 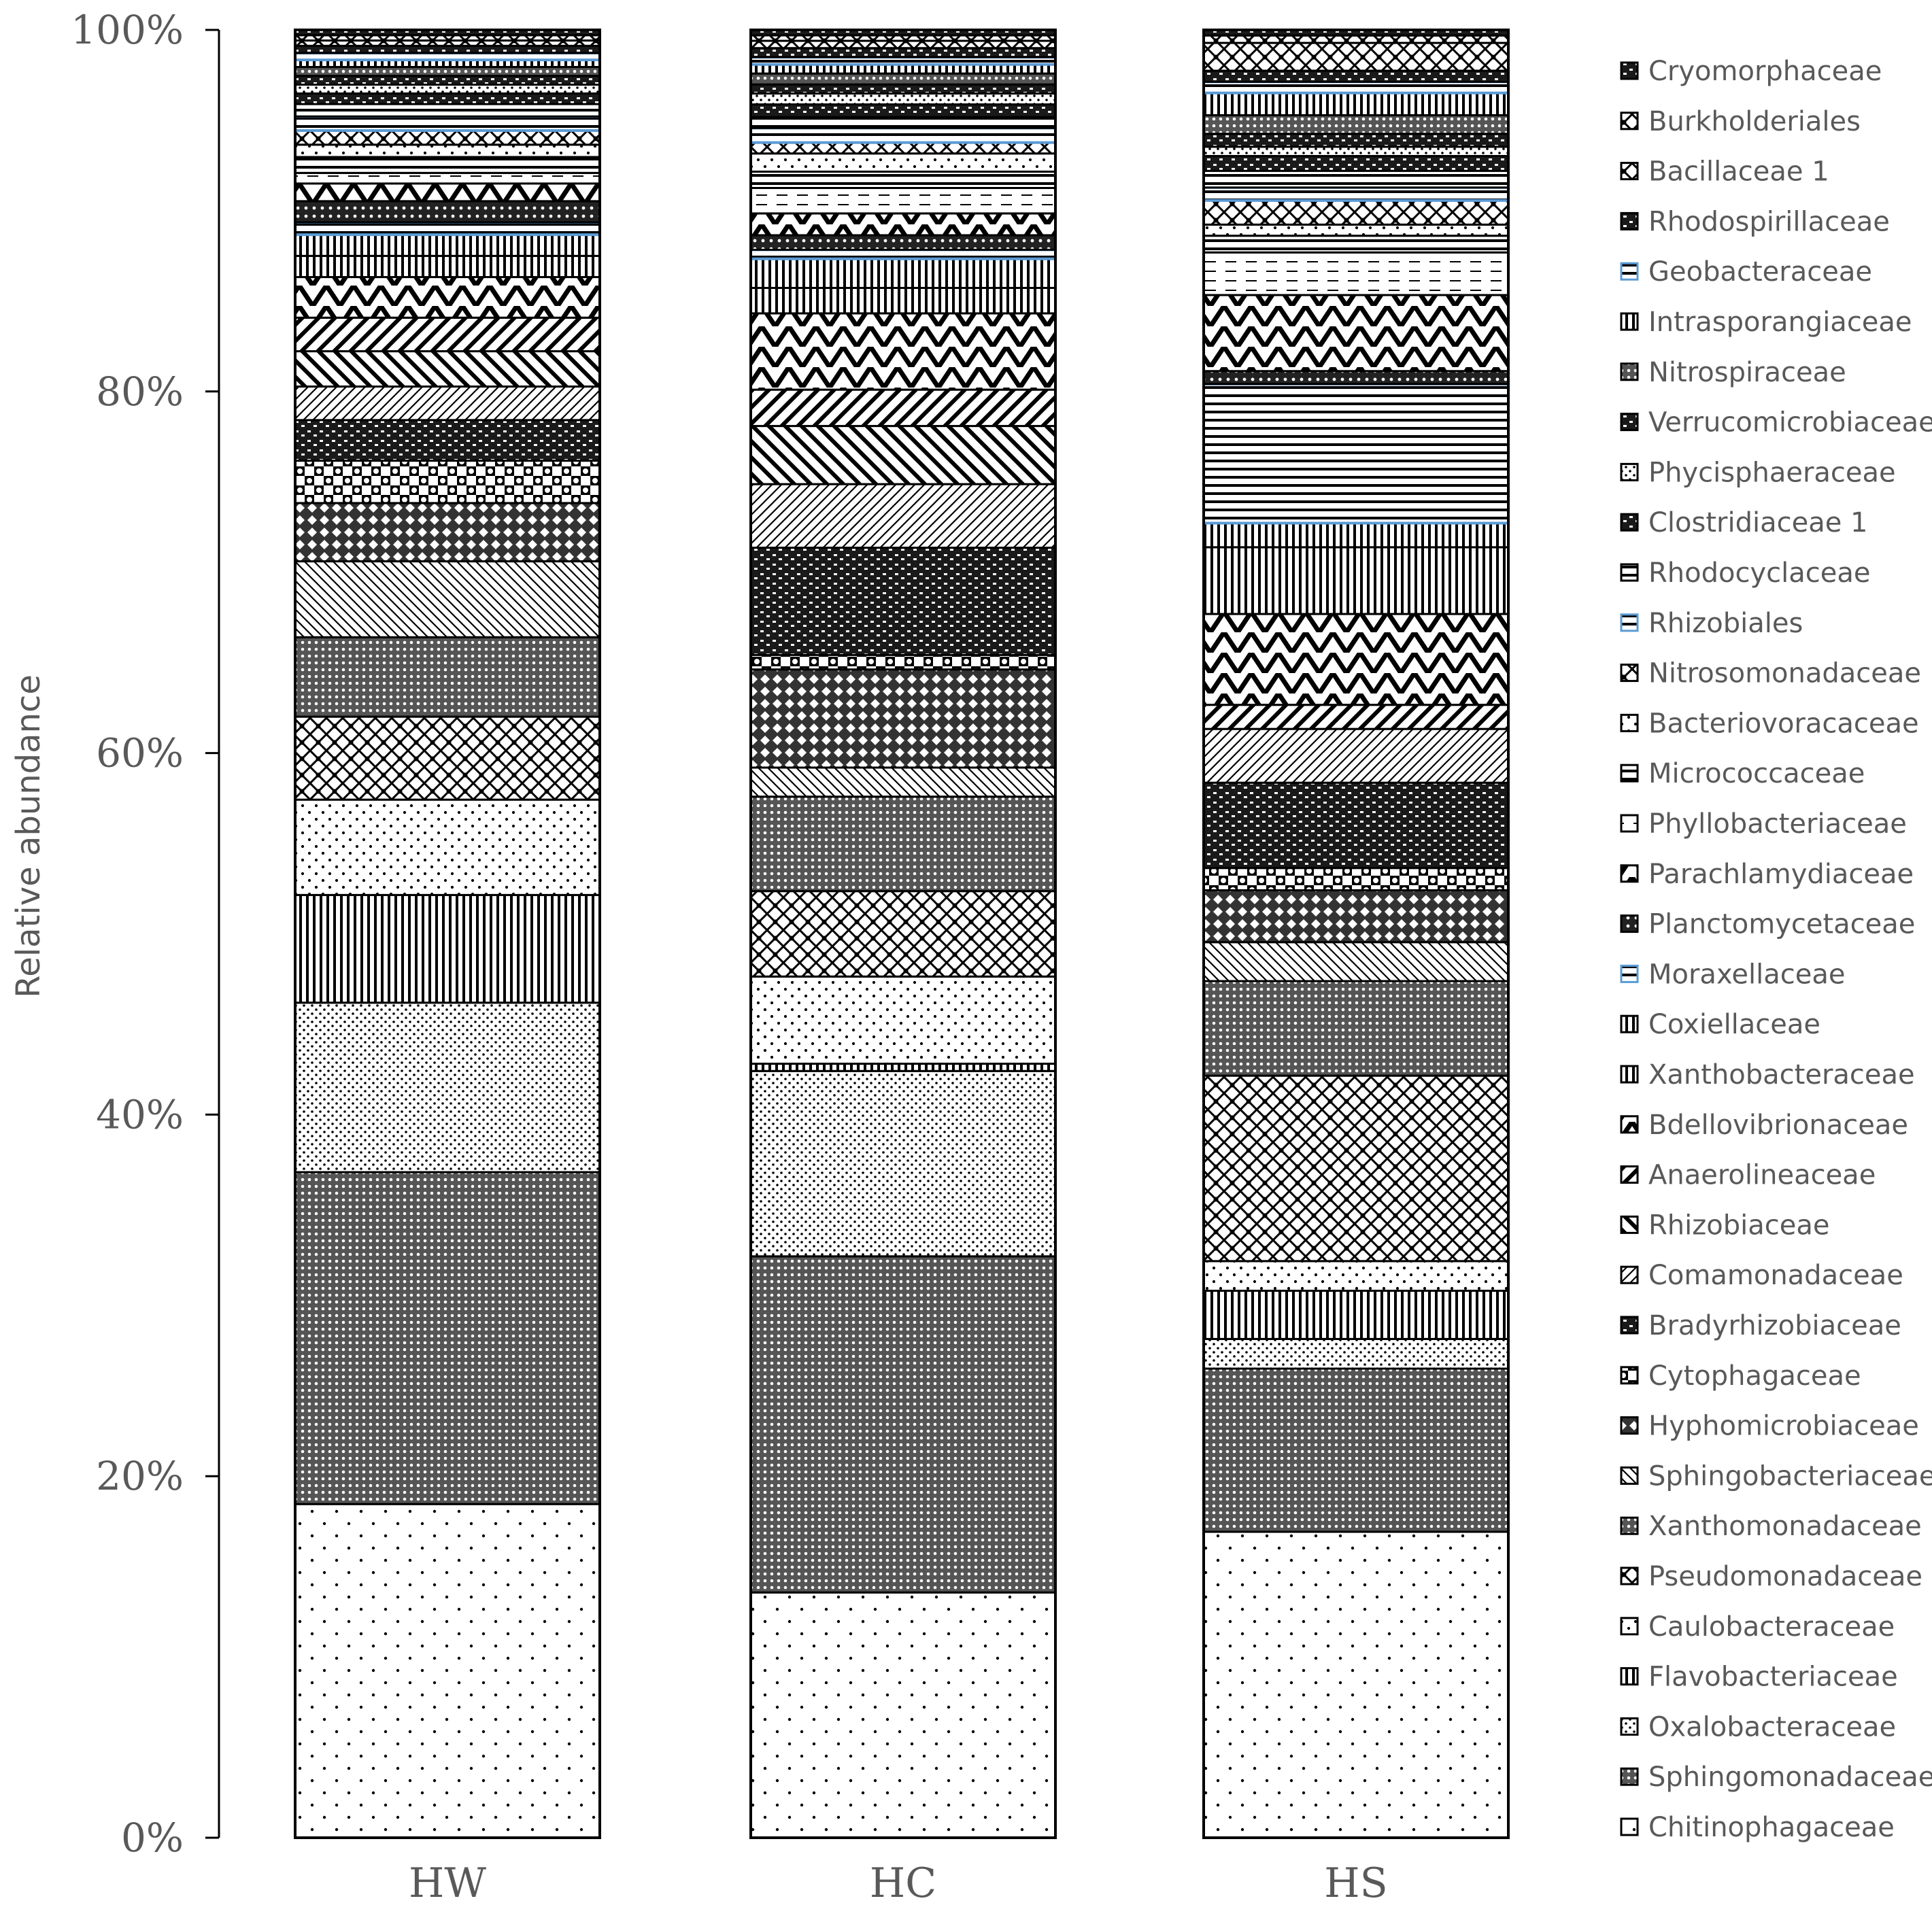 What do you see at coordinates (1720, 1024) in the screenshot?
I see `legend-item: Coxiellaceae` at bounding box center [1720, 1024].